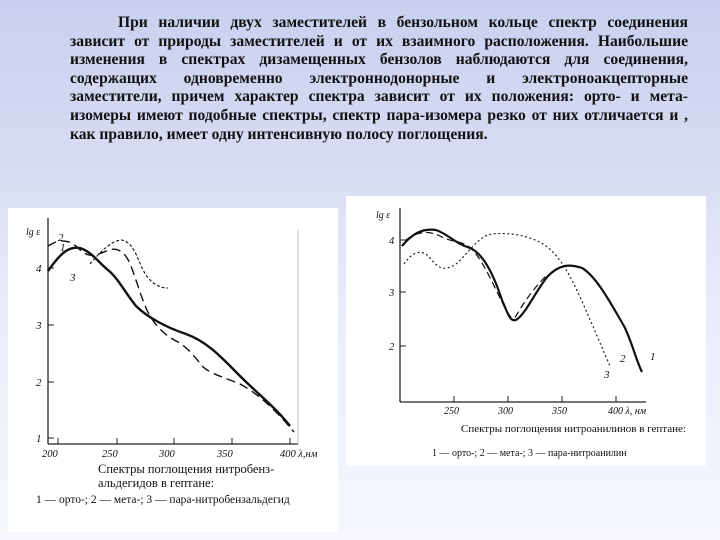  Describe the element at coordinates (50, 454) in the screenshot. I see `x-tick-label: 200` at that location.